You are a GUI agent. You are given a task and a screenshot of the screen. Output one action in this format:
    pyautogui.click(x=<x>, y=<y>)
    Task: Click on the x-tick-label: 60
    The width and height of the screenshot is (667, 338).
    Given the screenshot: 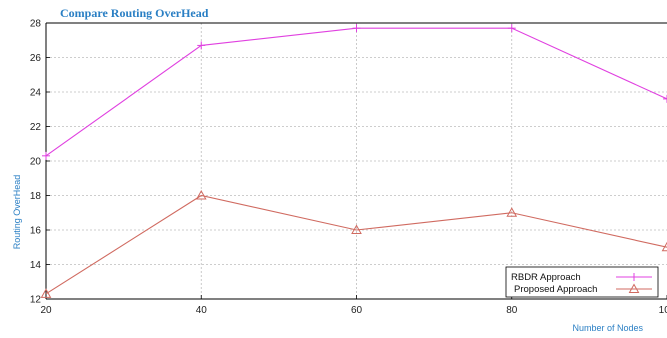 What is the action you would take?
    pyautogui.click(x=357, y=310)
    